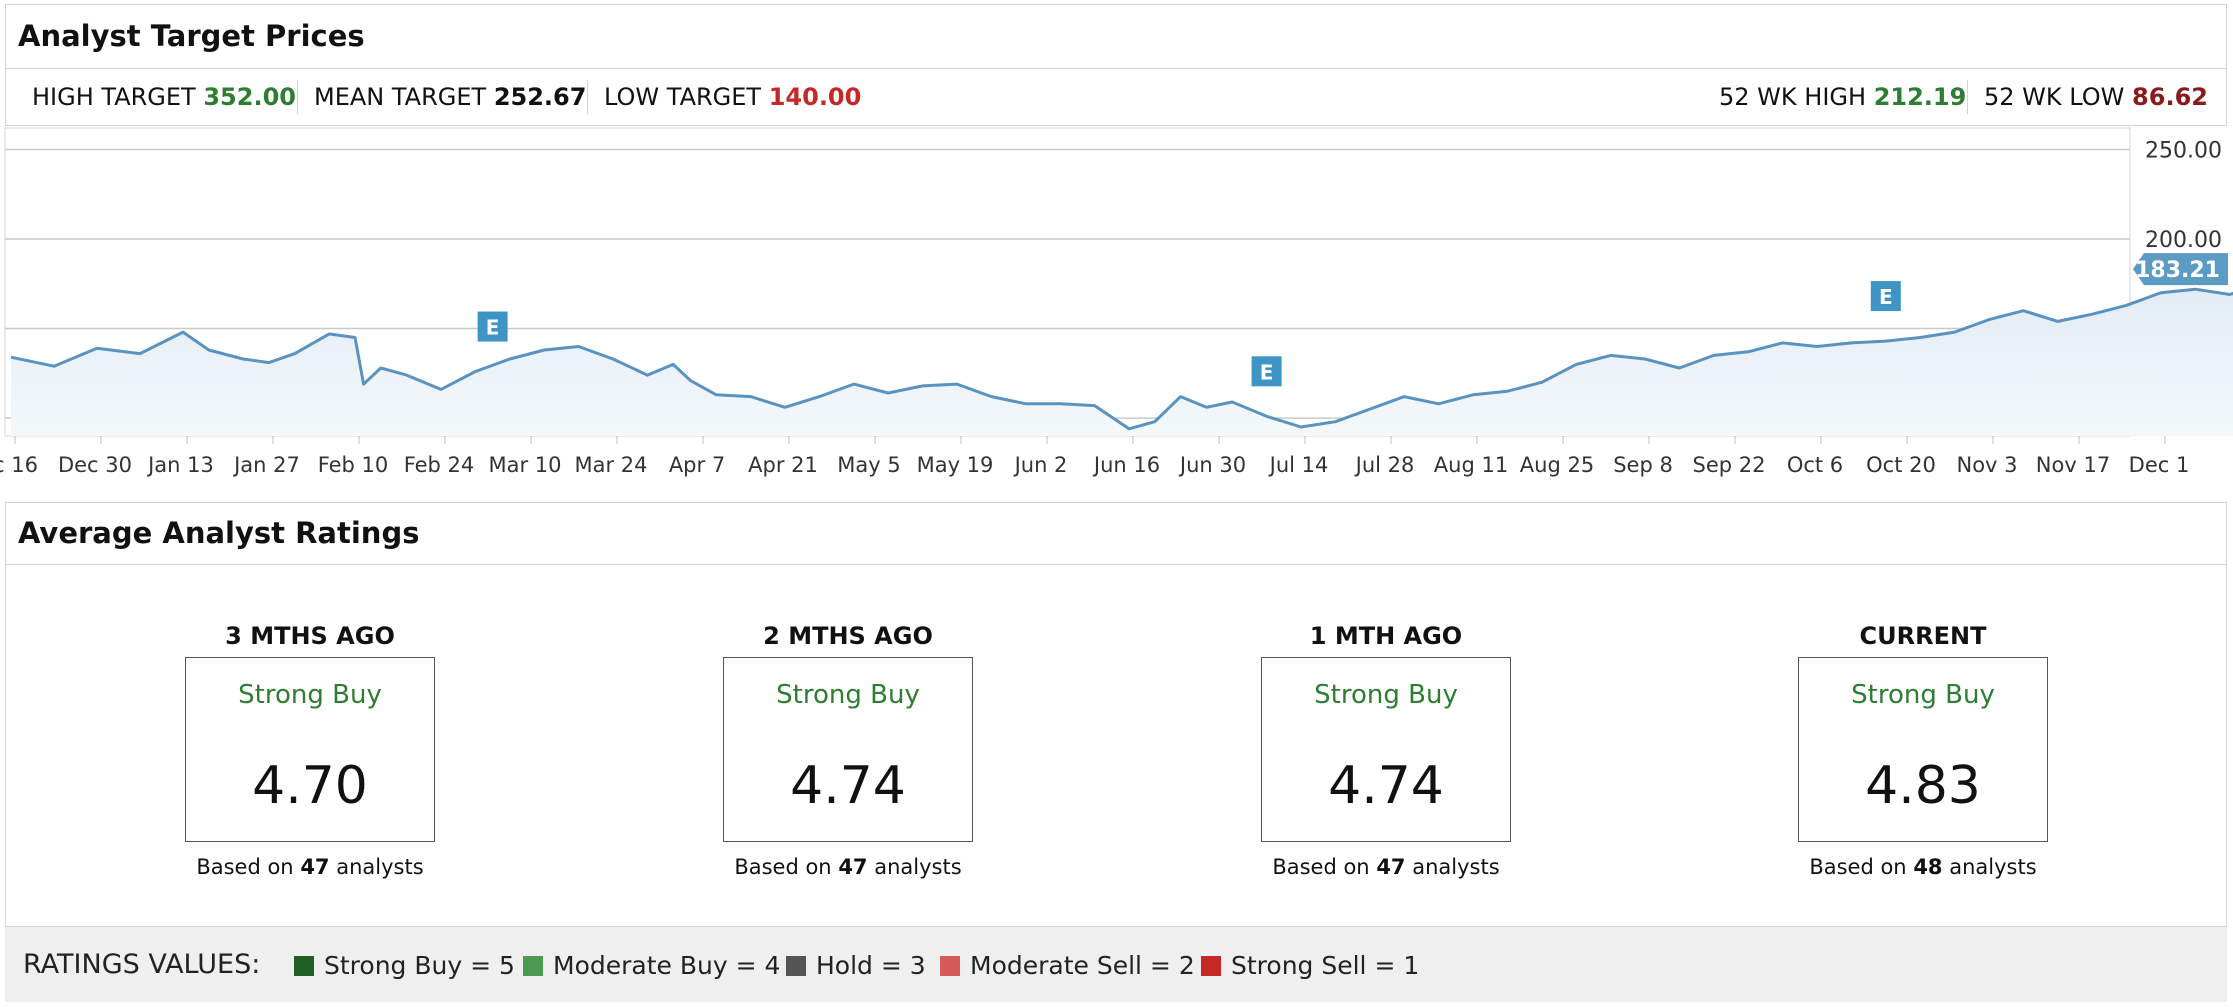 This screenshot has height=1007, width=2233. Describe the element at coordinates (310, 636) in the screenshot. I see `rating-heading: 3 MTHS AGO` at that location.